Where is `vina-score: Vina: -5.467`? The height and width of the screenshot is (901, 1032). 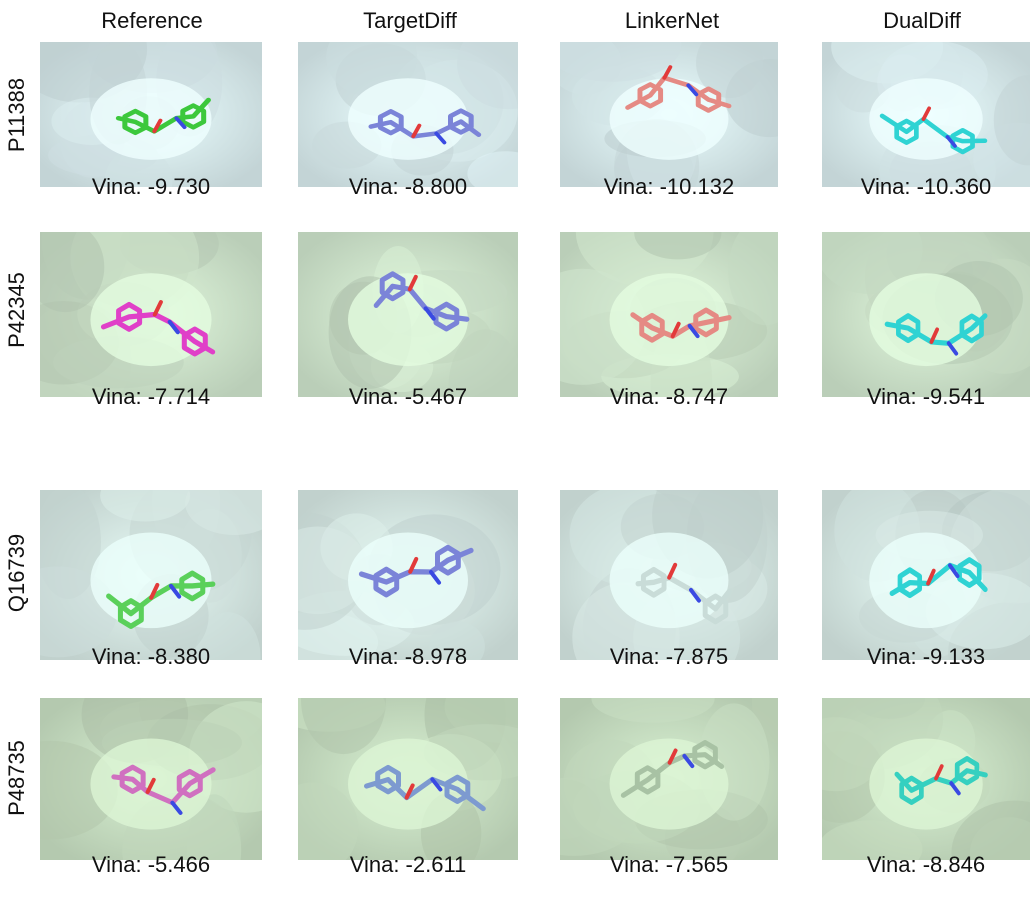 vina-score: Vina: -5.467 is located at coordinates (408, 396).